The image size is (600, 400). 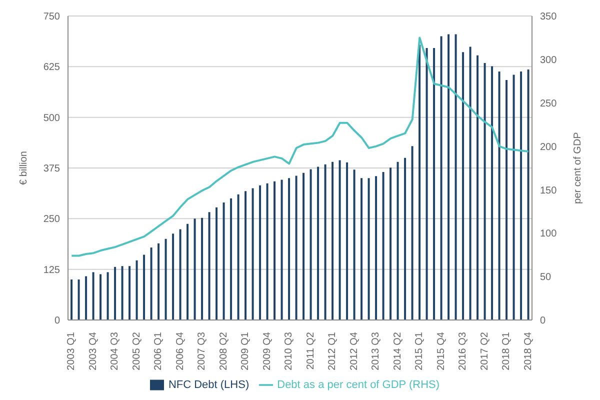 What do you see at coordinates (549, 17) in the screenshot?
I see `y2-tick-label: 350` at bounding box center [549, 17].